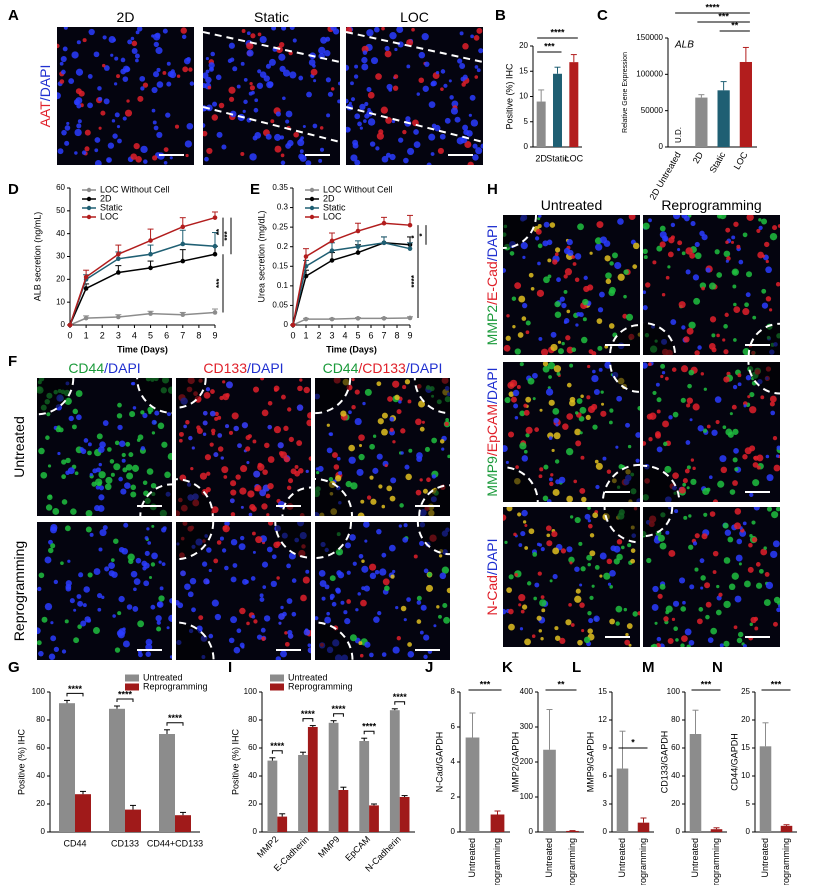 This screenshot has width=824, height=885. I want to click on x-tick-label: 9, so click(214, 335).